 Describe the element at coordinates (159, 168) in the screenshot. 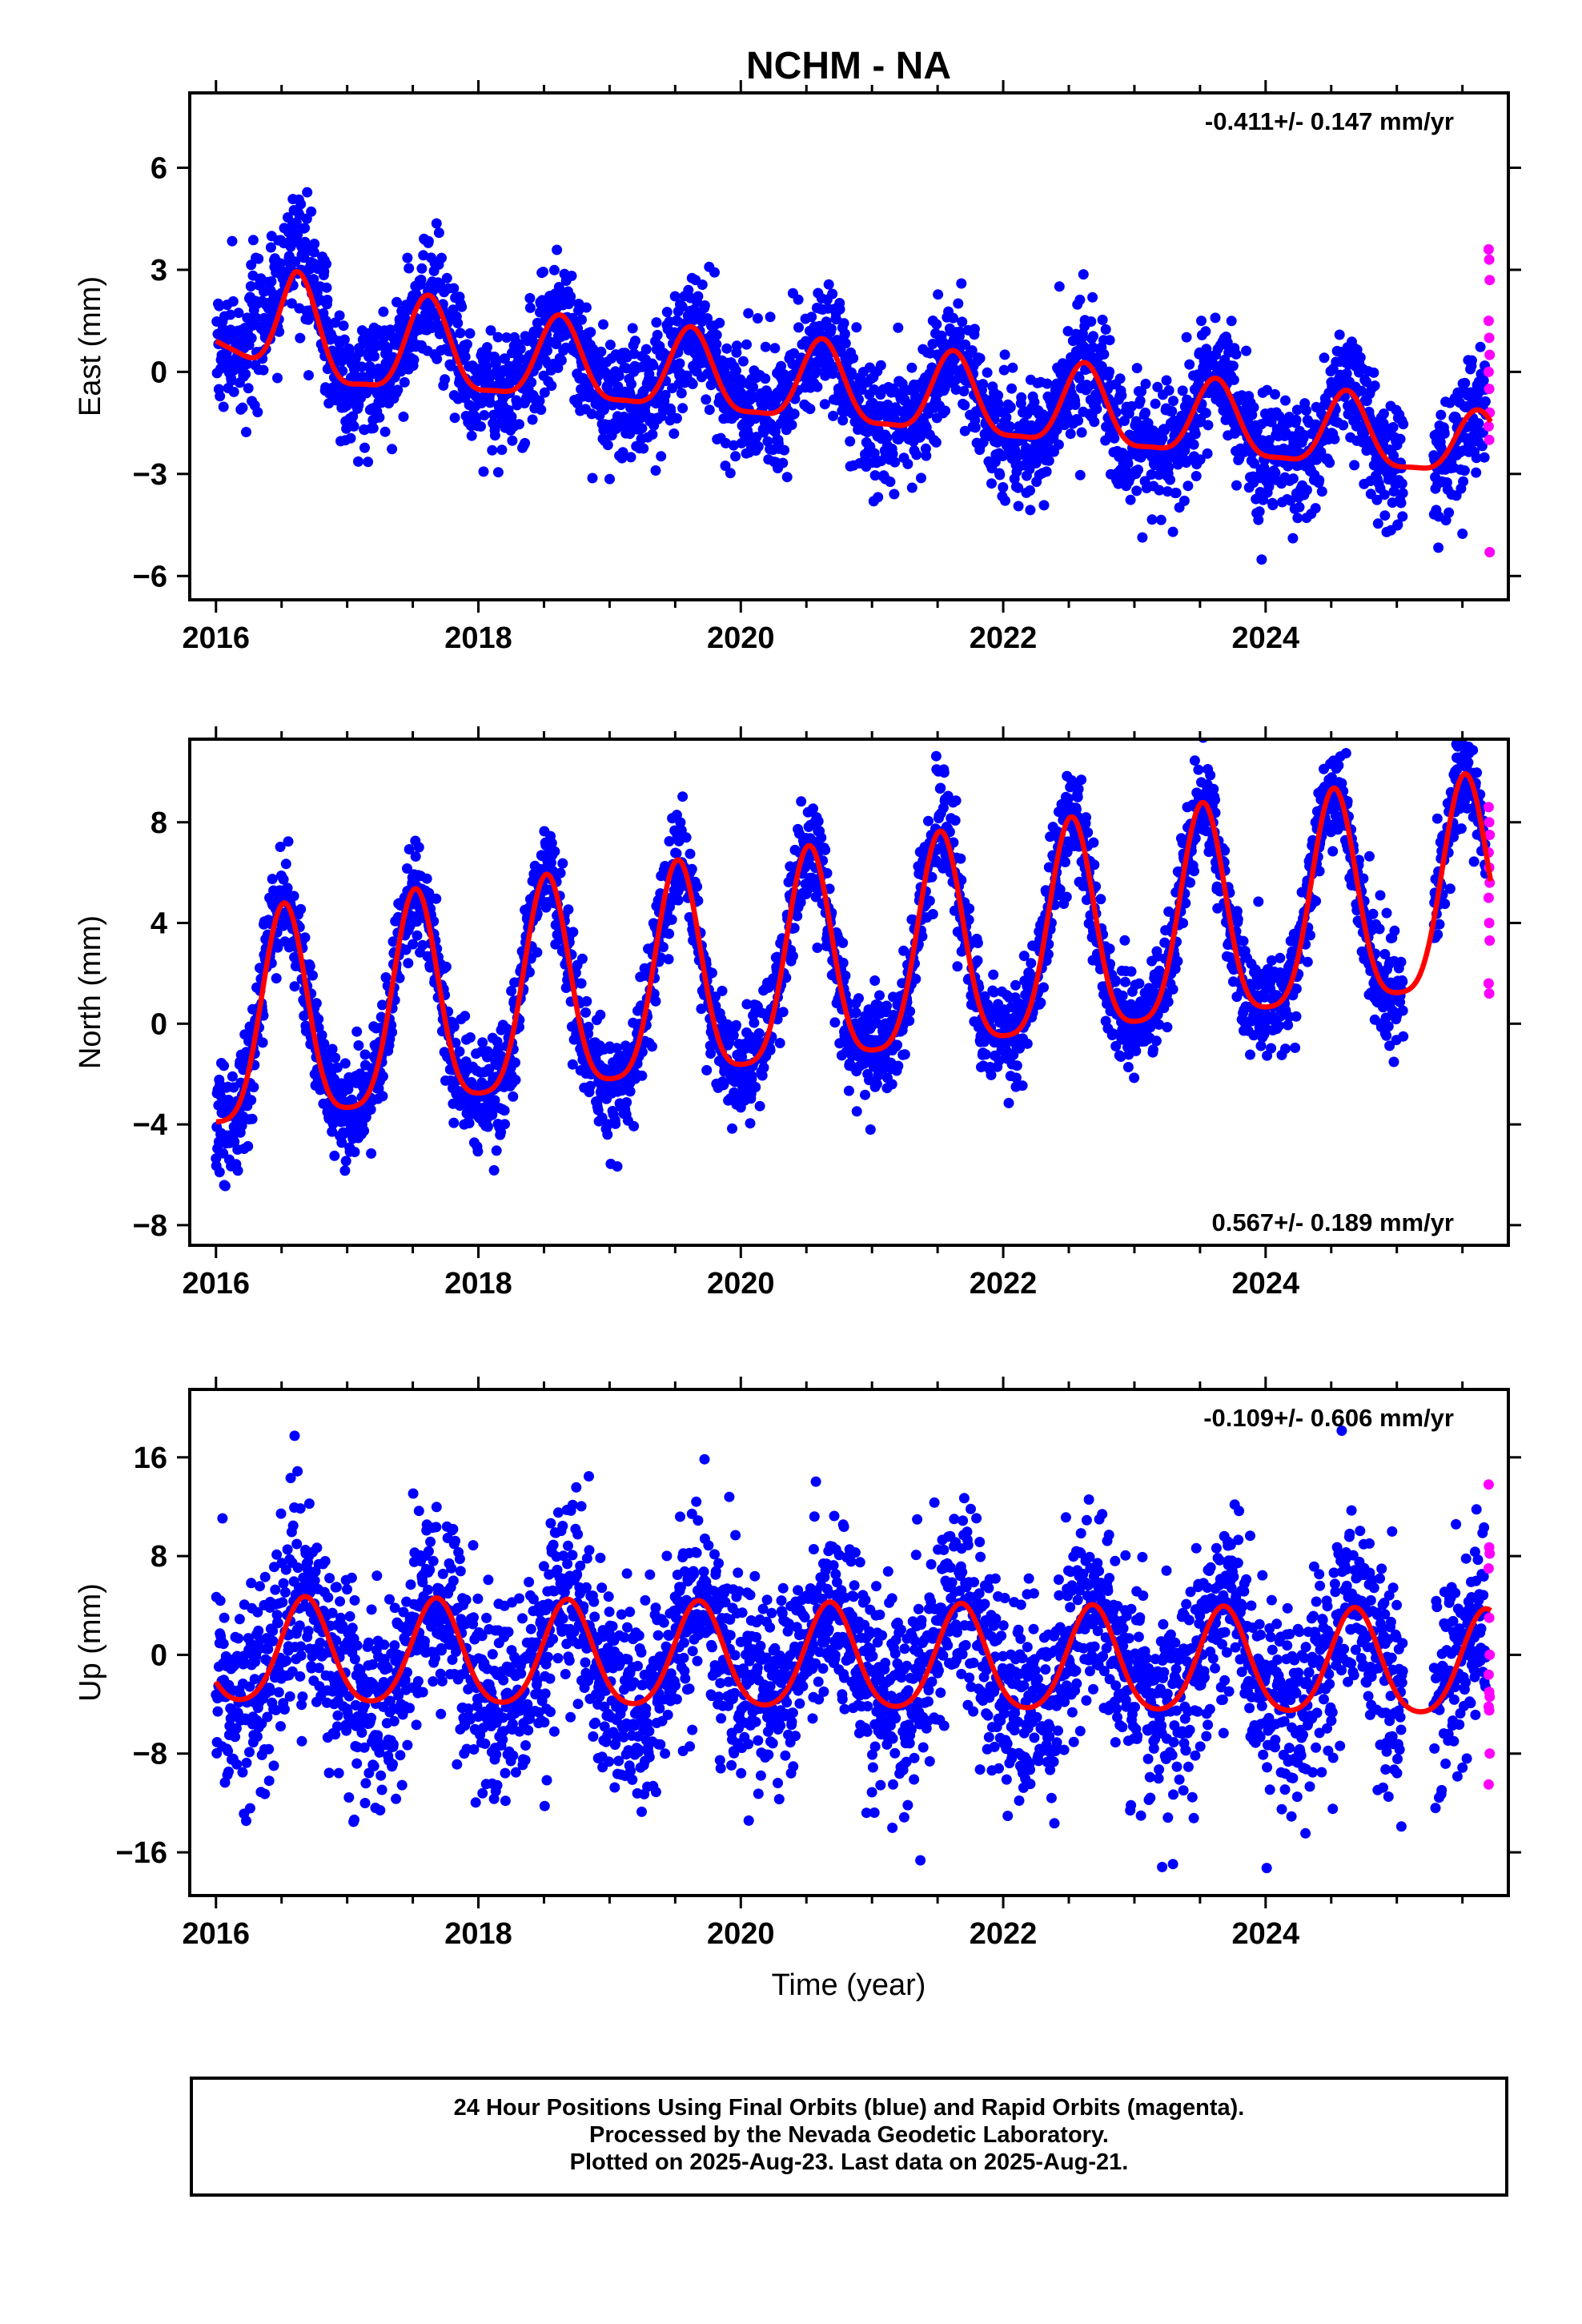

I see `y-tick-label: 6` at that location.